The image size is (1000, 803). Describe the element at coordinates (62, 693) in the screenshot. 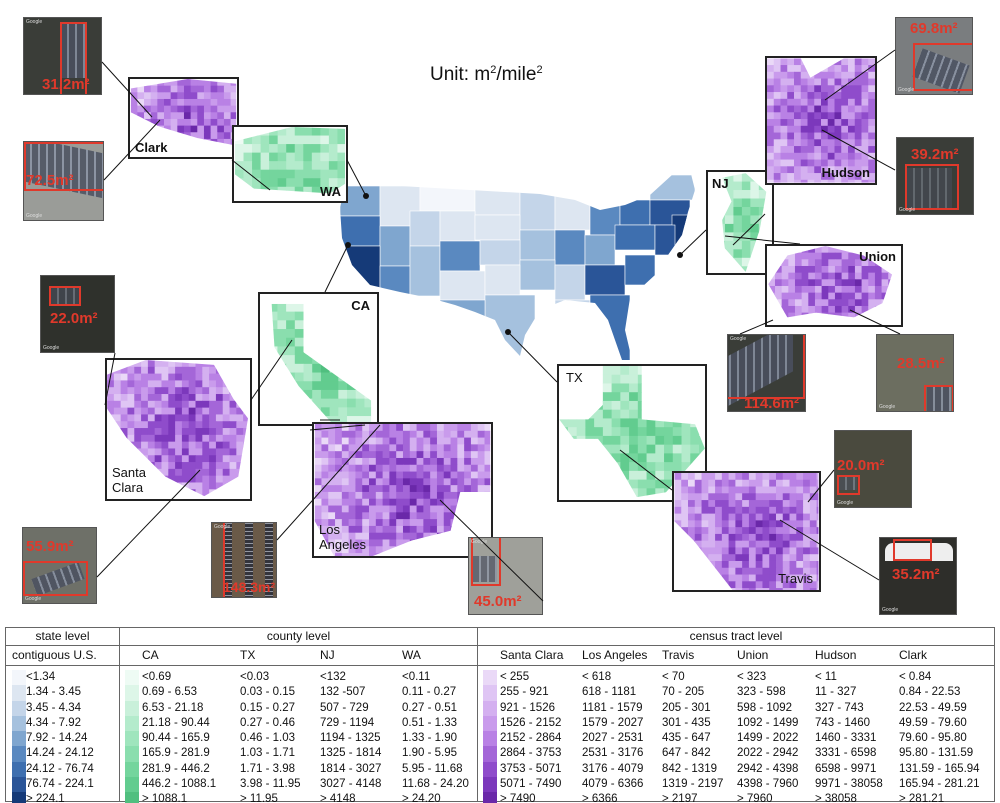

I see `legend-row: 1.34 - 3.45` at that location.